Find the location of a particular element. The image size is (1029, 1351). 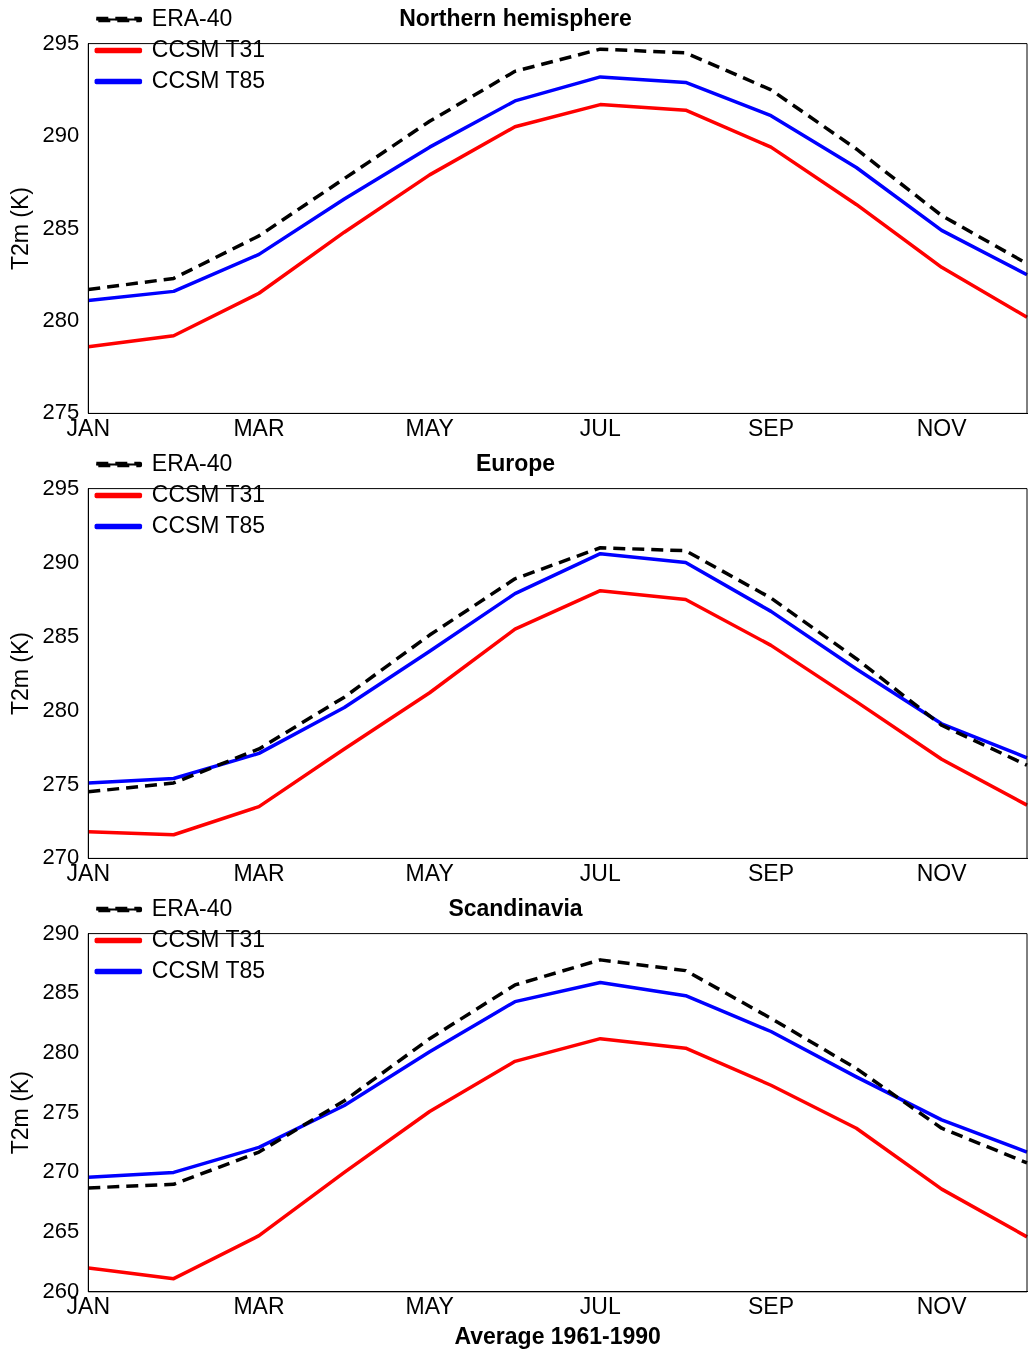

x-axis-title: Average 1961-1990 is located at coordinates (557, 1335).